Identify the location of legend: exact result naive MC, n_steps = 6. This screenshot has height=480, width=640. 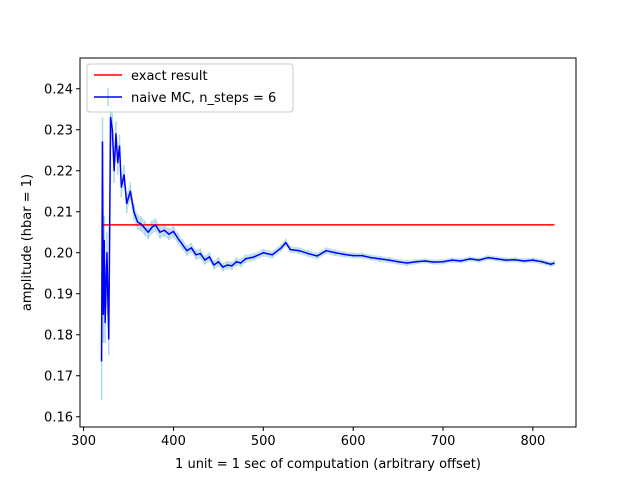
(190, 88).